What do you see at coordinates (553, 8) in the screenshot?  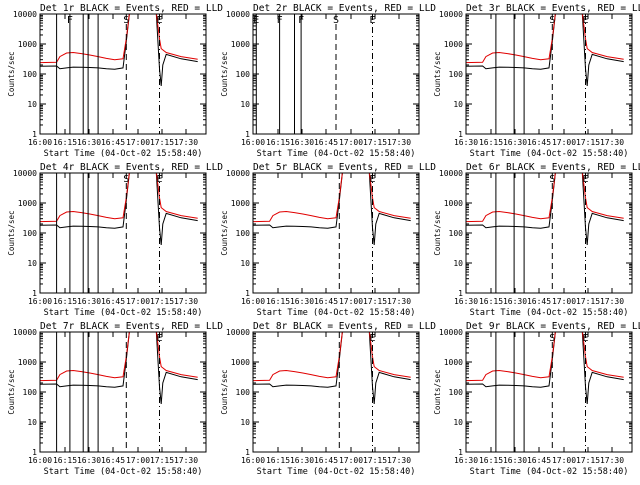 I see `plot-title: Det 3r BLACK = Events, RED = LLD` at bounding box center [553, 8].